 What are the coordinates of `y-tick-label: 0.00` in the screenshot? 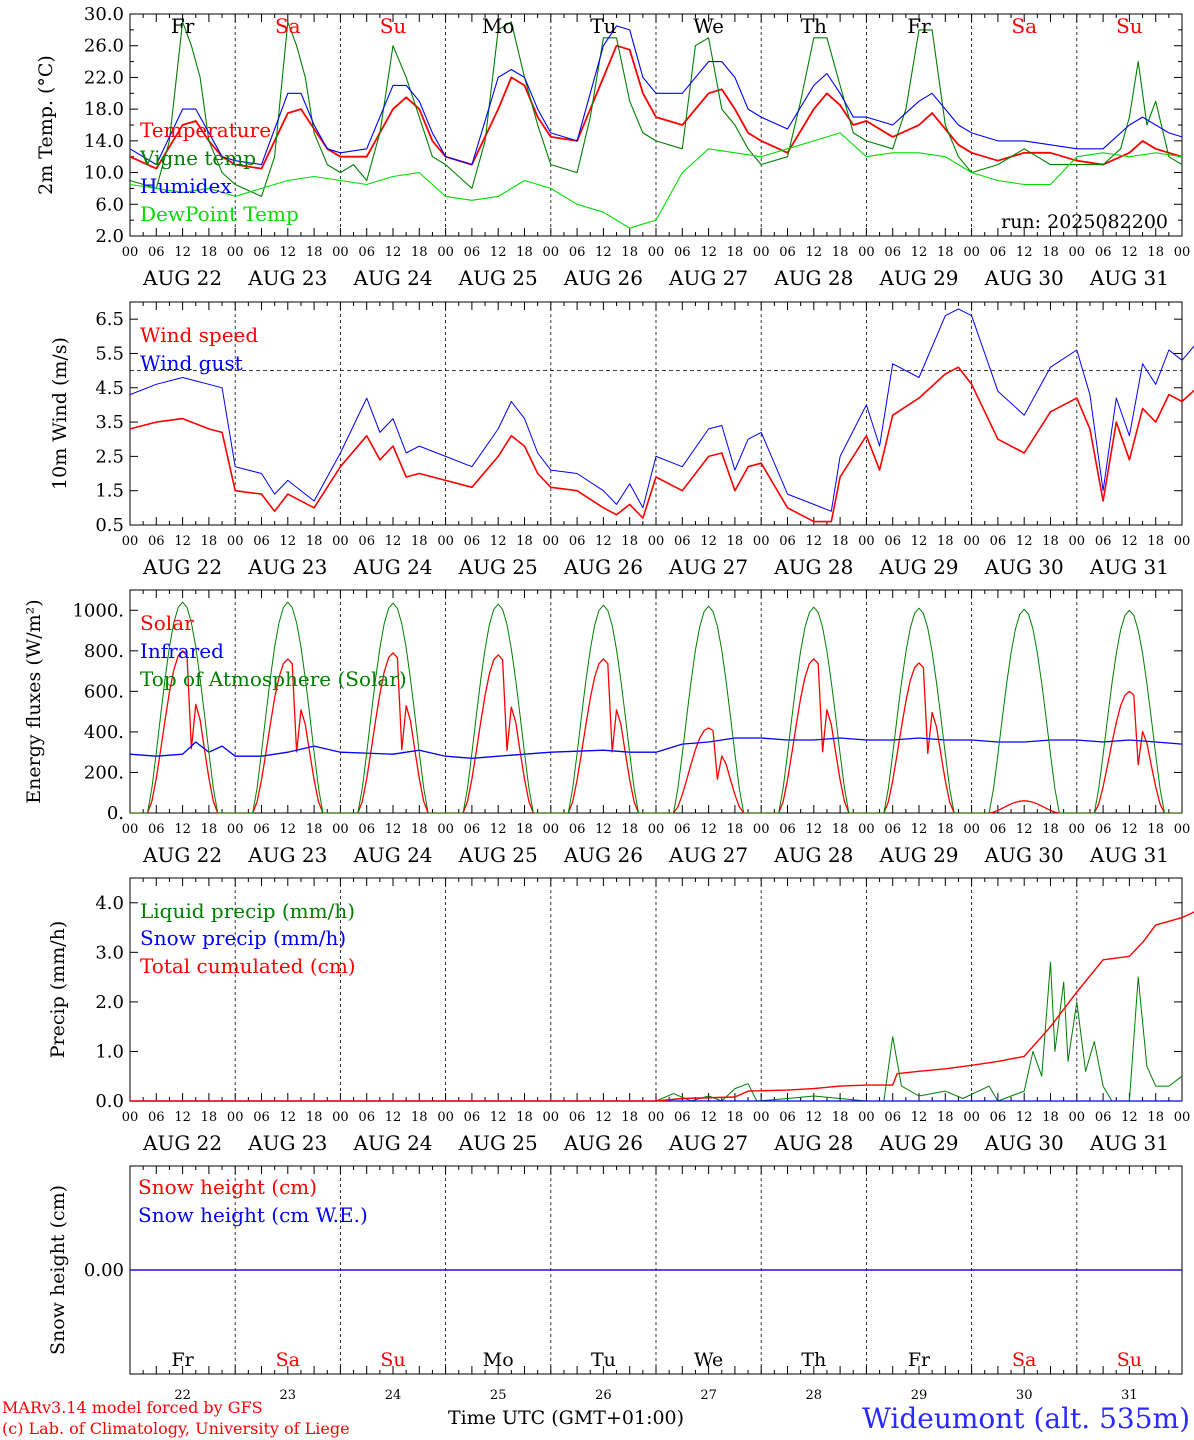 It's located at (104, 1270).